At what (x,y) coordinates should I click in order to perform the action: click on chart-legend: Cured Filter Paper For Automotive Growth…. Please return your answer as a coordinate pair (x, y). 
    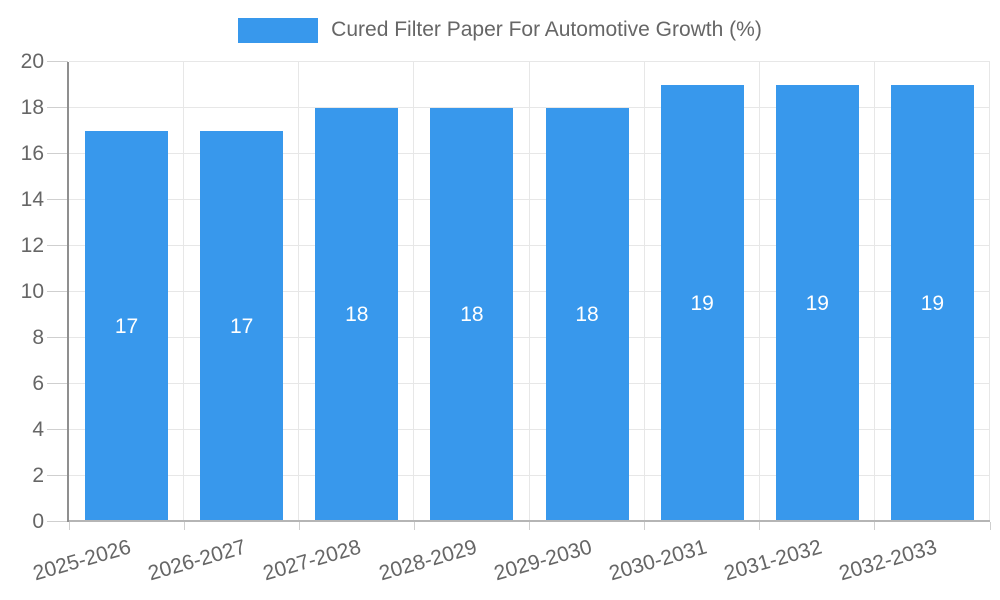
    Looking at the image, I should click on (500, 30).